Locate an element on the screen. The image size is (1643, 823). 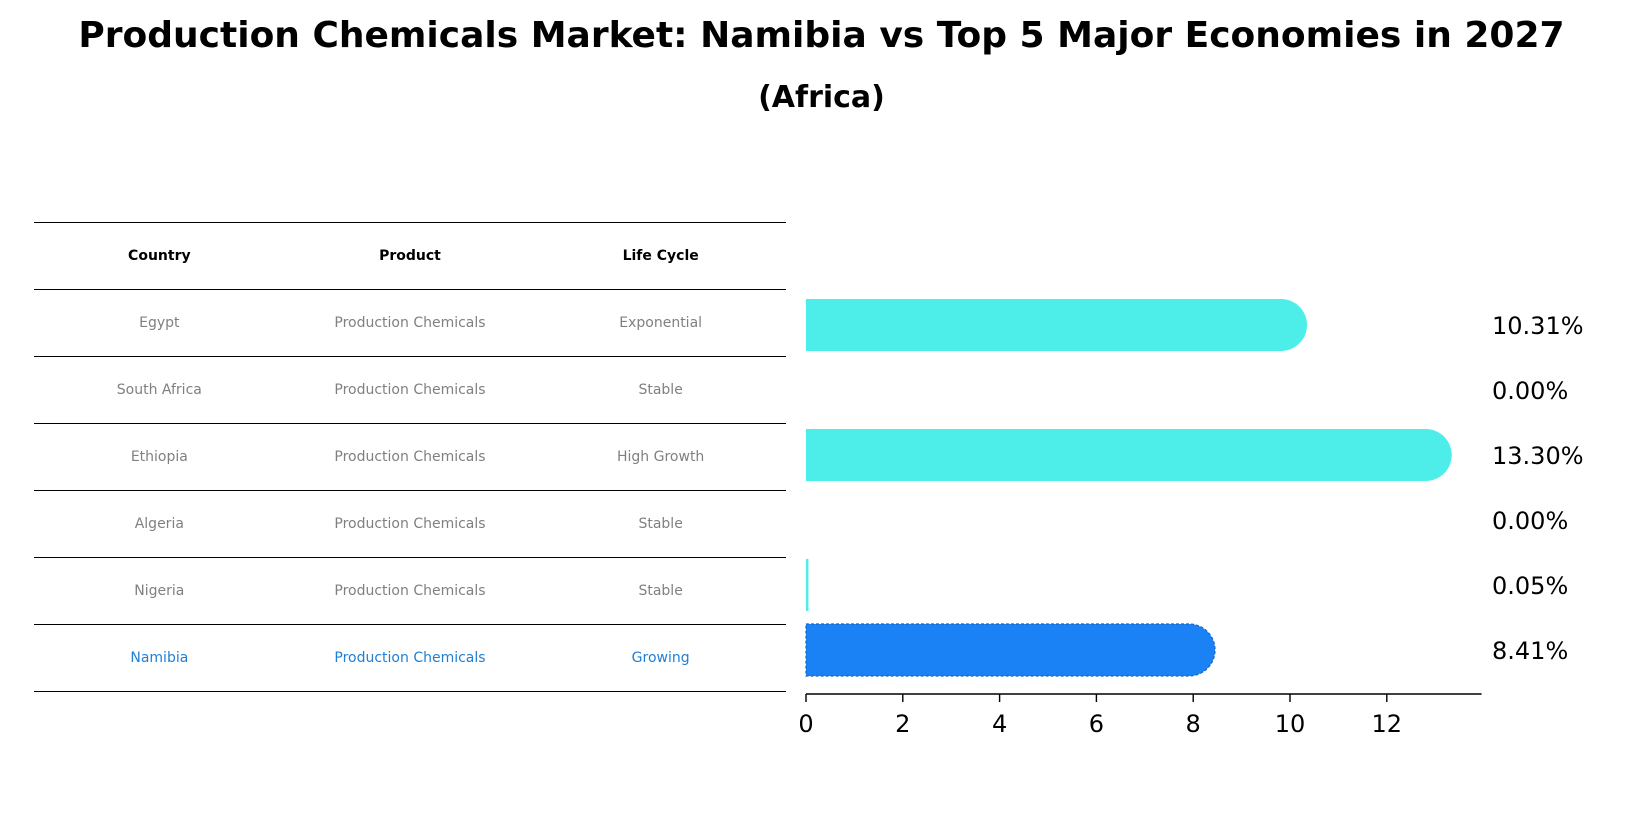
cell-life-cycle: Growing is located at coordinates (660, 658).